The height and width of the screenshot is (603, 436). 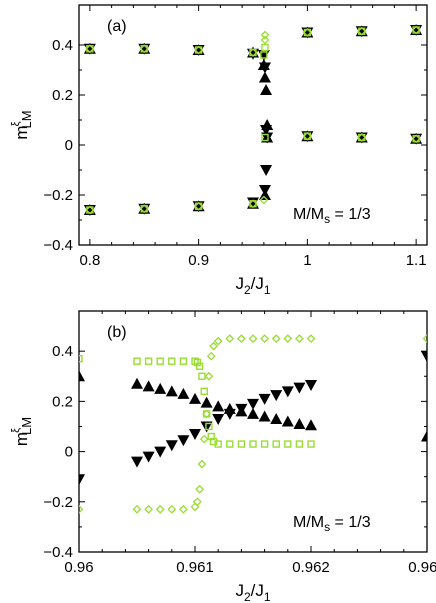 I want to click on magnetization-annotation: M/Ms = 1/3, so click(x=332, y=216).